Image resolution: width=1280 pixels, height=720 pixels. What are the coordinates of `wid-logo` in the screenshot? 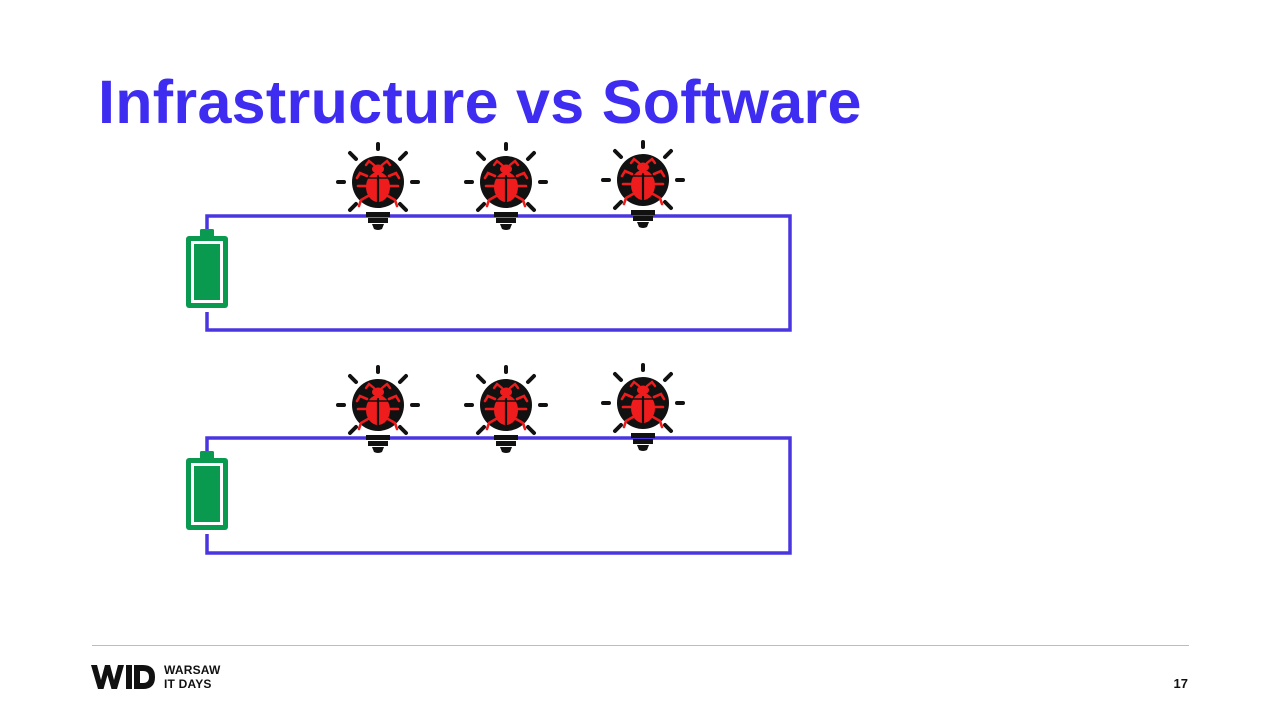 It's located at (123, 677).